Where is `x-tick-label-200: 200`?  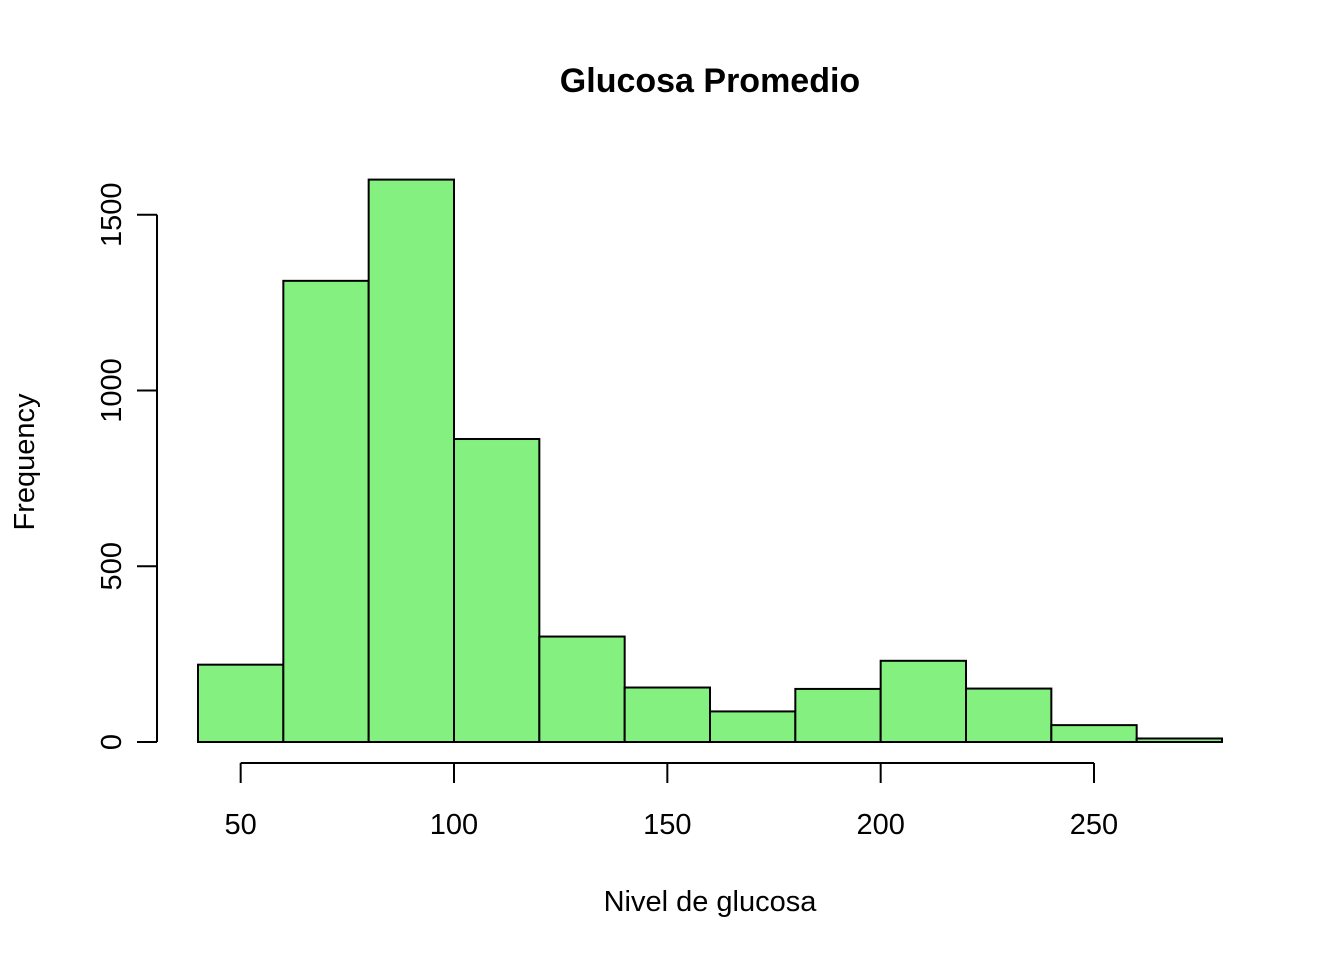
x-tick-label-200: 200 is located at coordinates (880, 825).